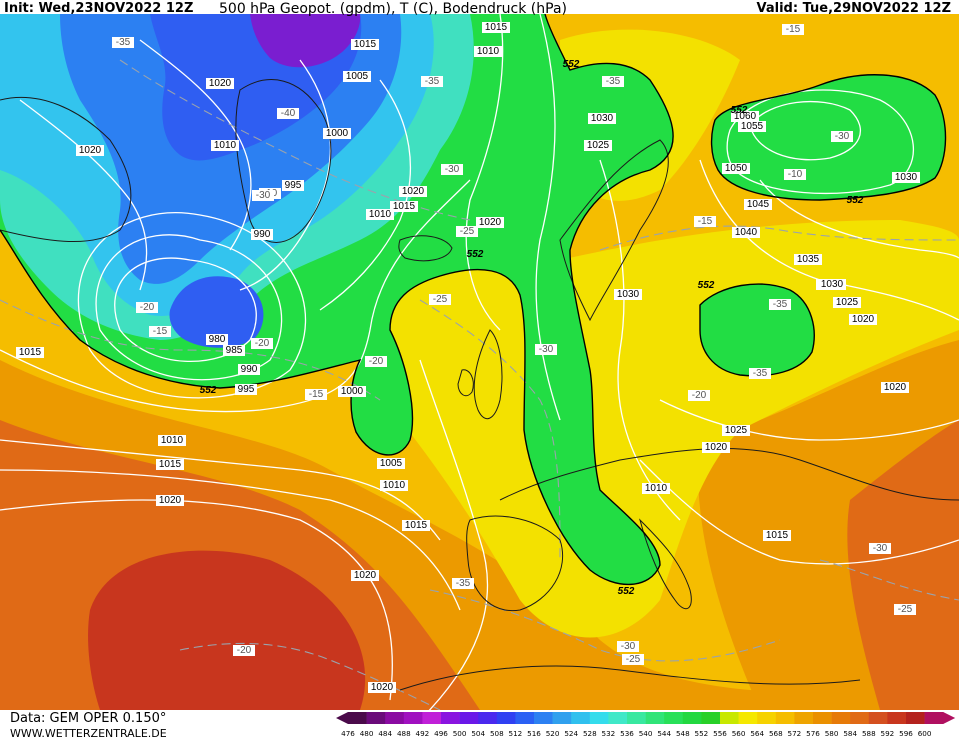 The width and height of the screenshot is (959, 744). I want to click on temperature-label: -25, so click(633, 659).